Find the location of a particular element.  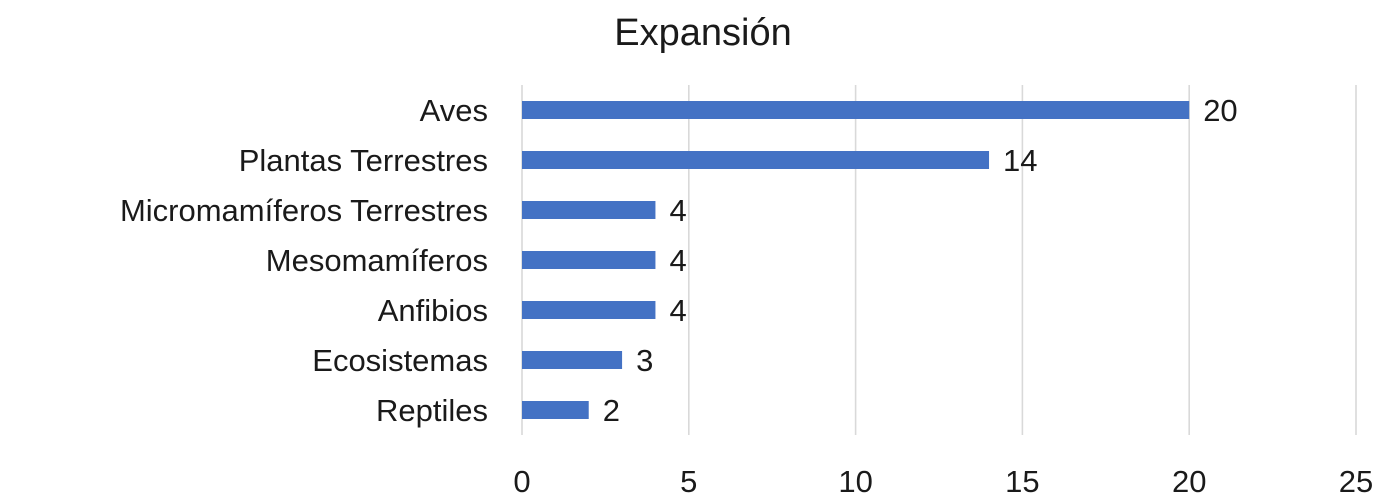

category-label: Reptiles is located at coordinates (432, 410).